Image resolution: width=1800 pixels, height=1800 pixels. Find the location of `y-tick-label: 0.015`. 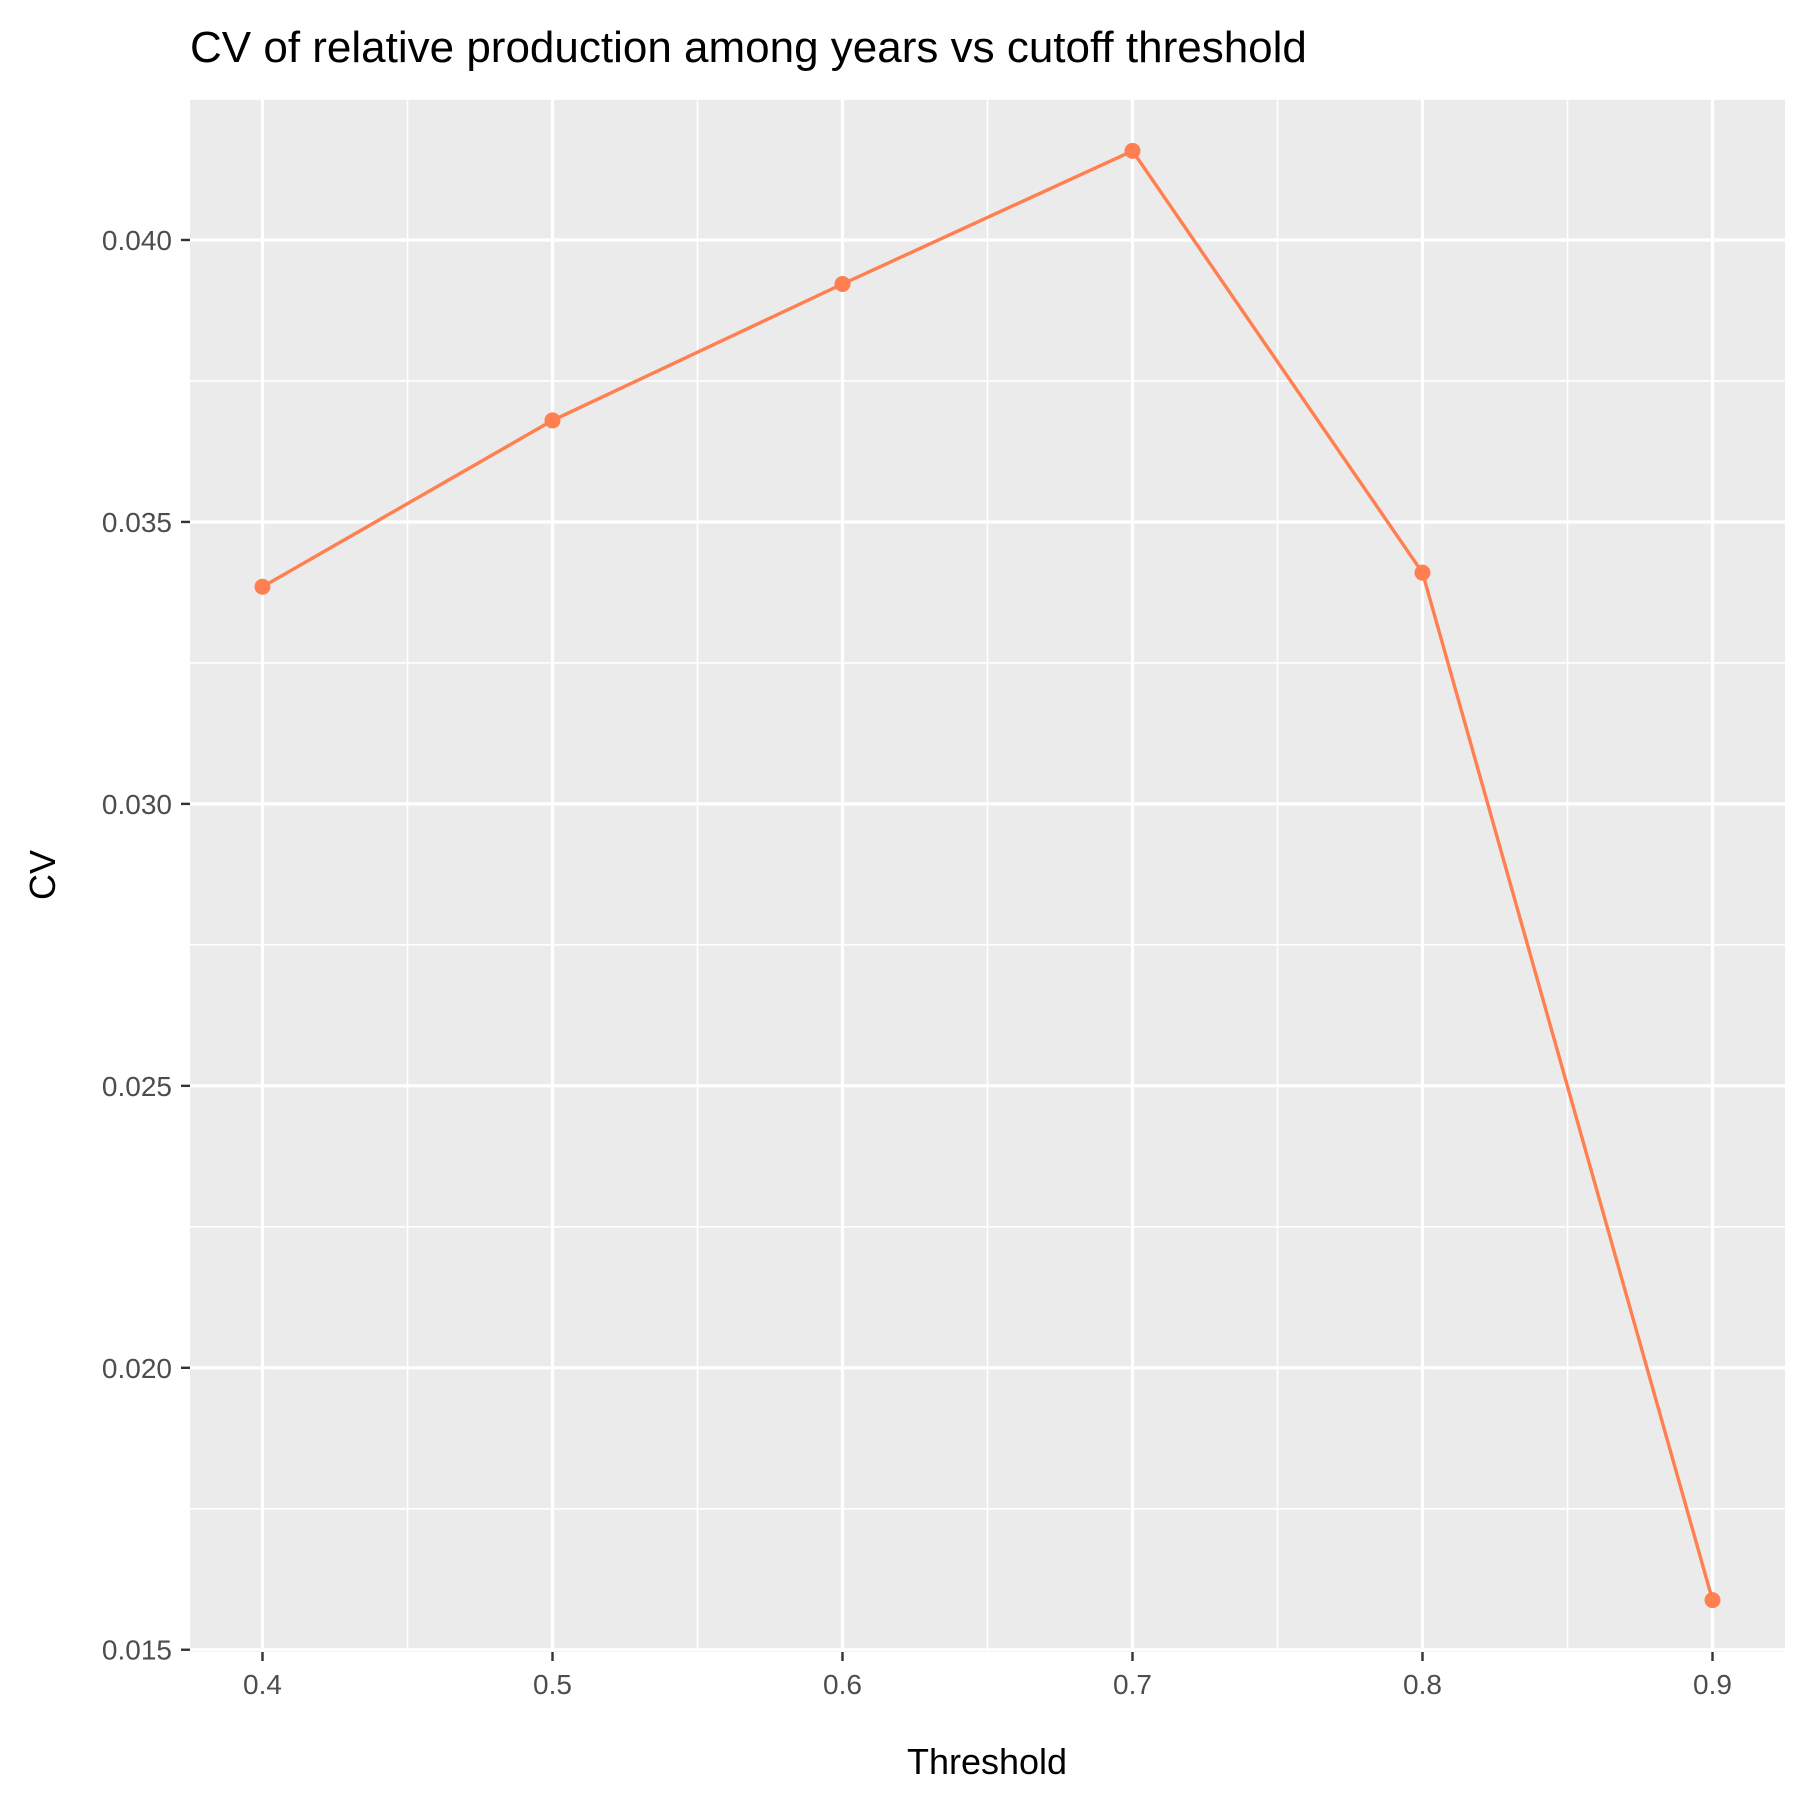

y-tick-label: 0.015 is located at coordinates (137, 1650).